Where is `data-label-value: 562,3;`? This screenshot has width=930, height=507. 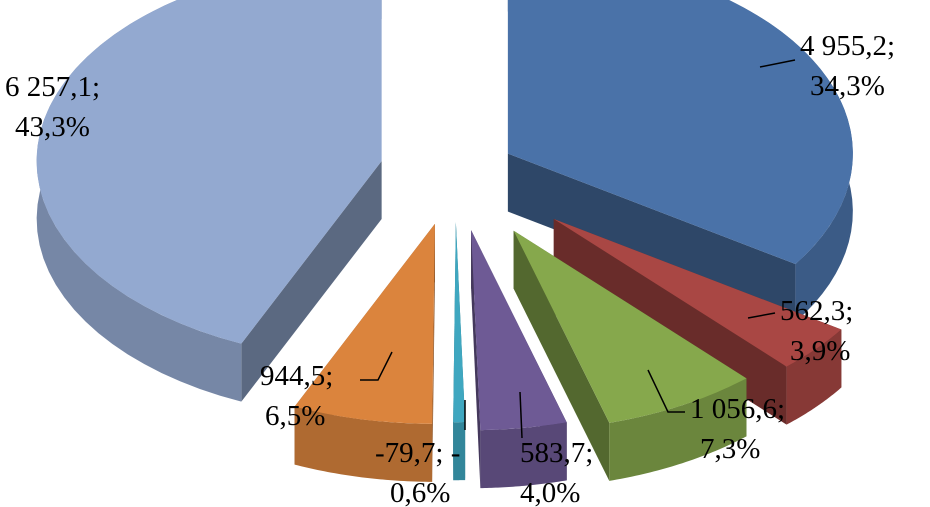
data-label-value: 562,3; is located at coordinates (816, 311).